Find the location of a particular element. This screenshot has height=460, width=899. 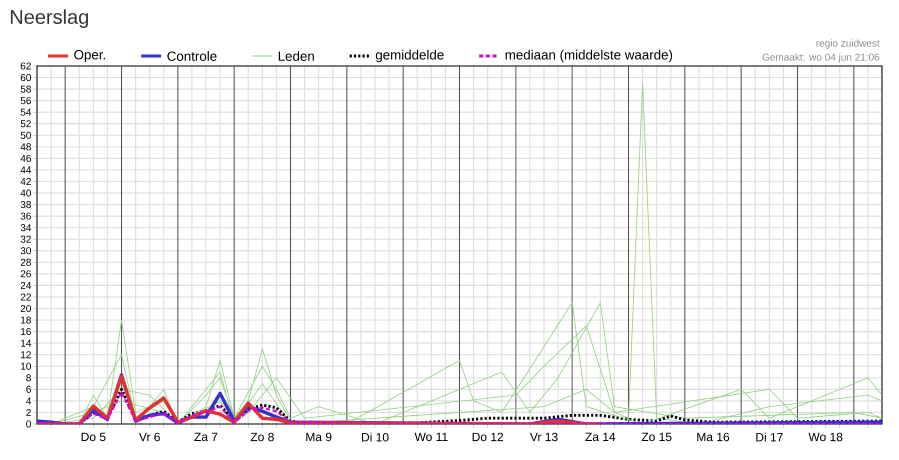

x-tick-label: Wo 18 is located at coordinates (825, 437).